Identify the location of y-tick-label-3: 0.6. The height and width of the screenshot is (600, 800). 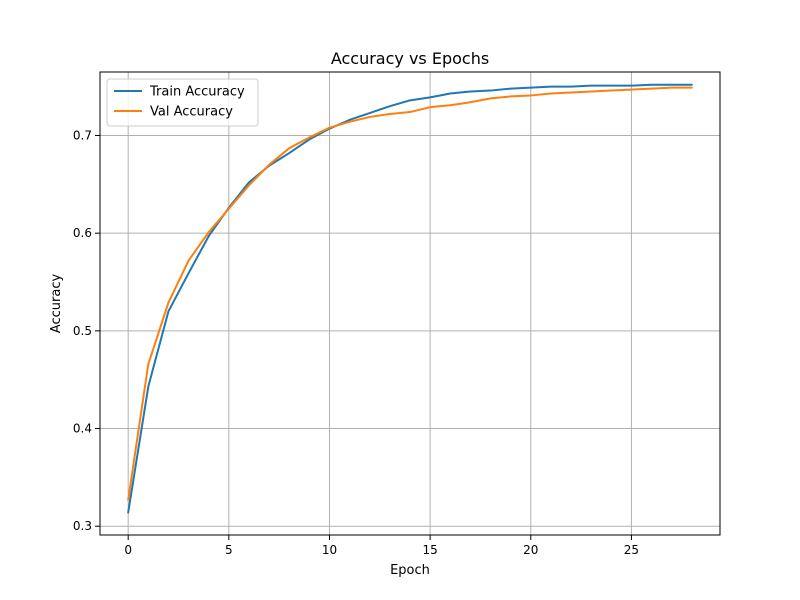
(82, 233).